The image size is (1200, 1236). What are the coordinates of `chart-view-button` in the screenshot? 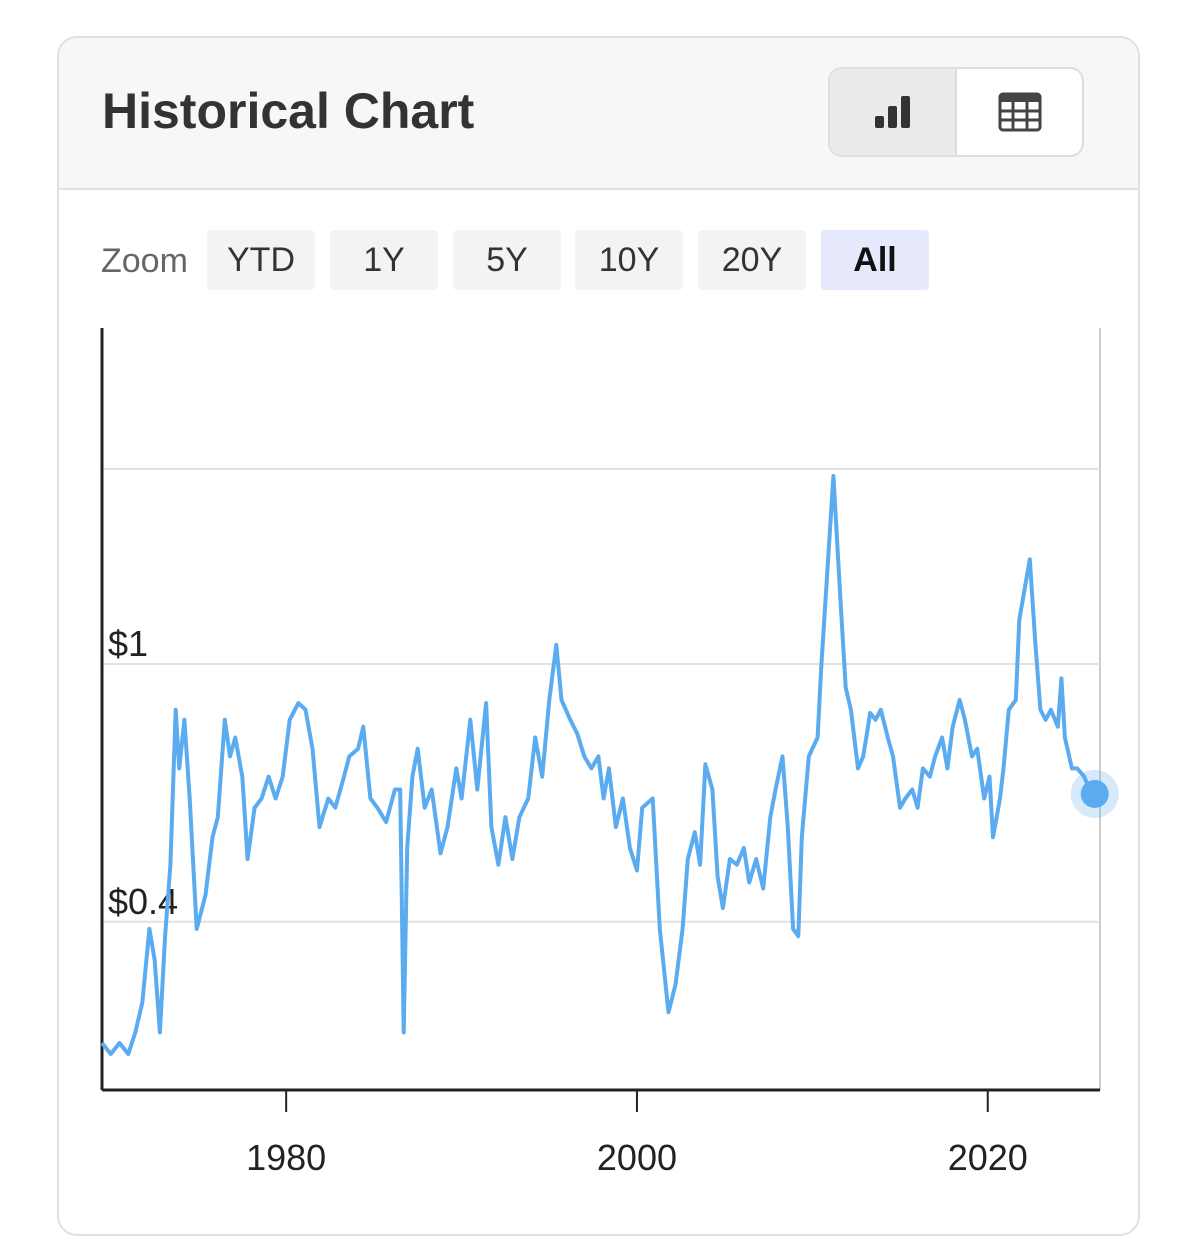 It's located at (893, 112).